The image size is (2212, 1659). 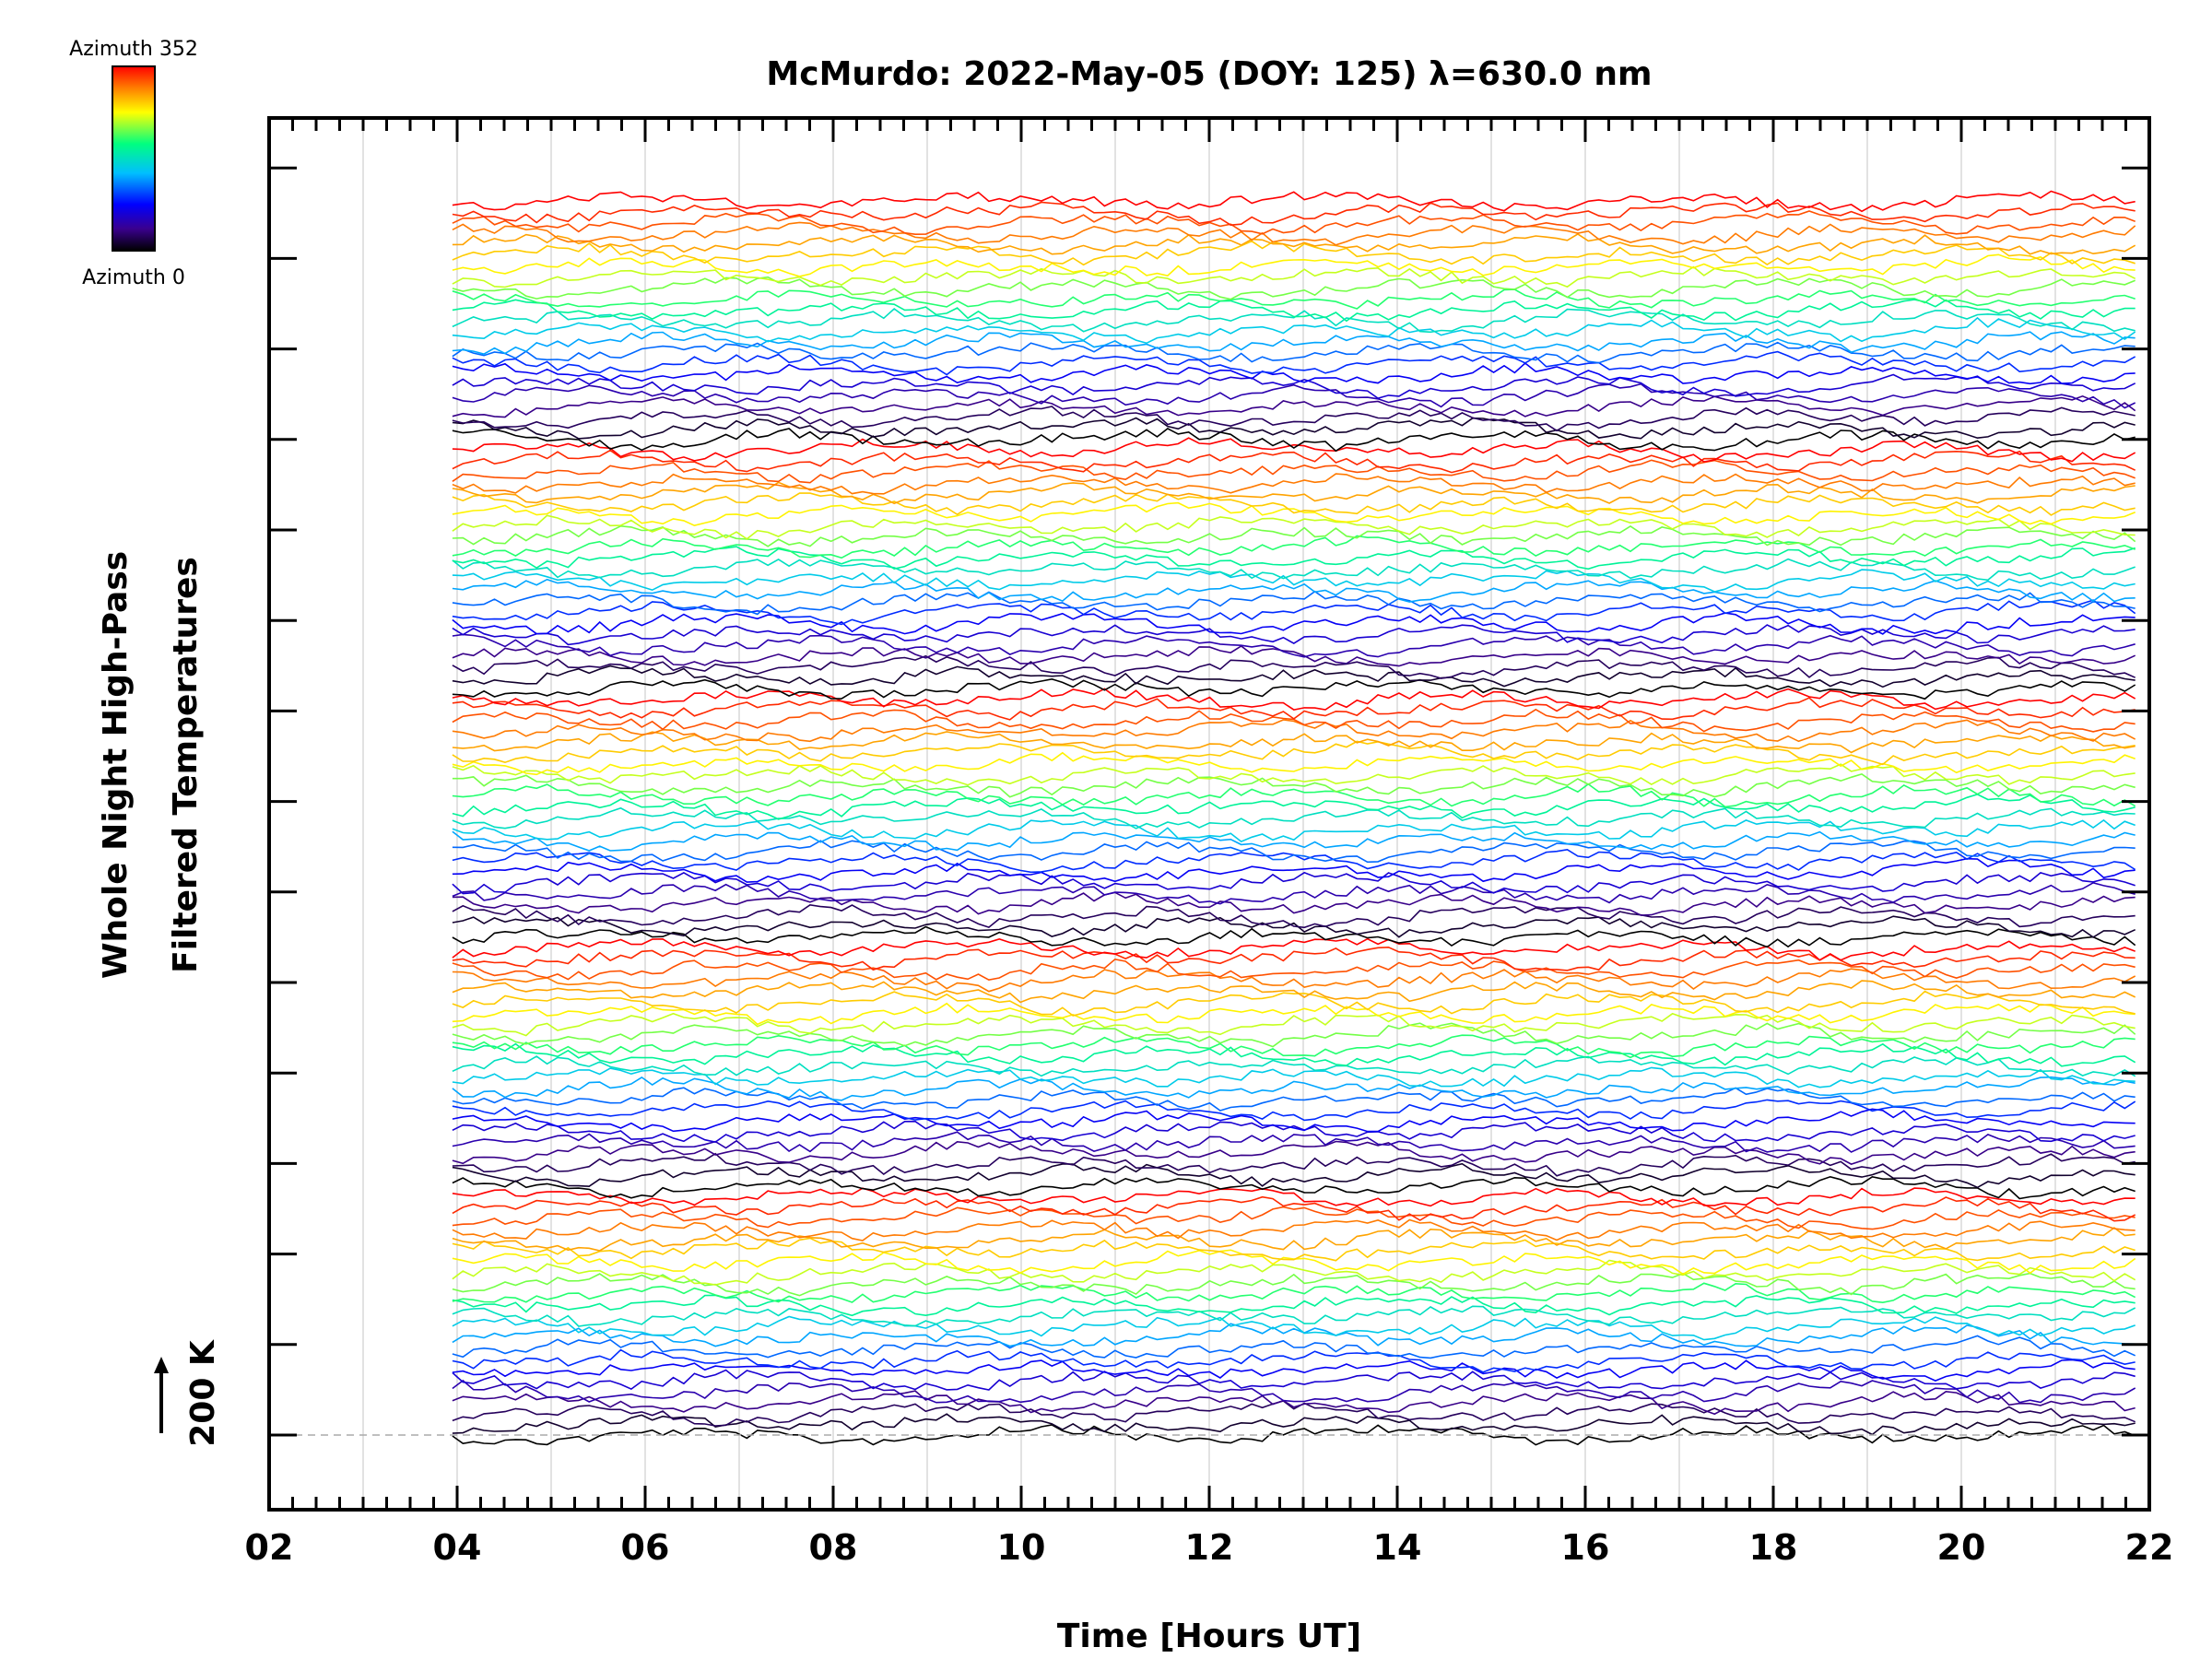 What do you see at coordinates (457, 1547) in the screenshot?
I see `x-tick-label: 04` at bounding box center [457, 1547].